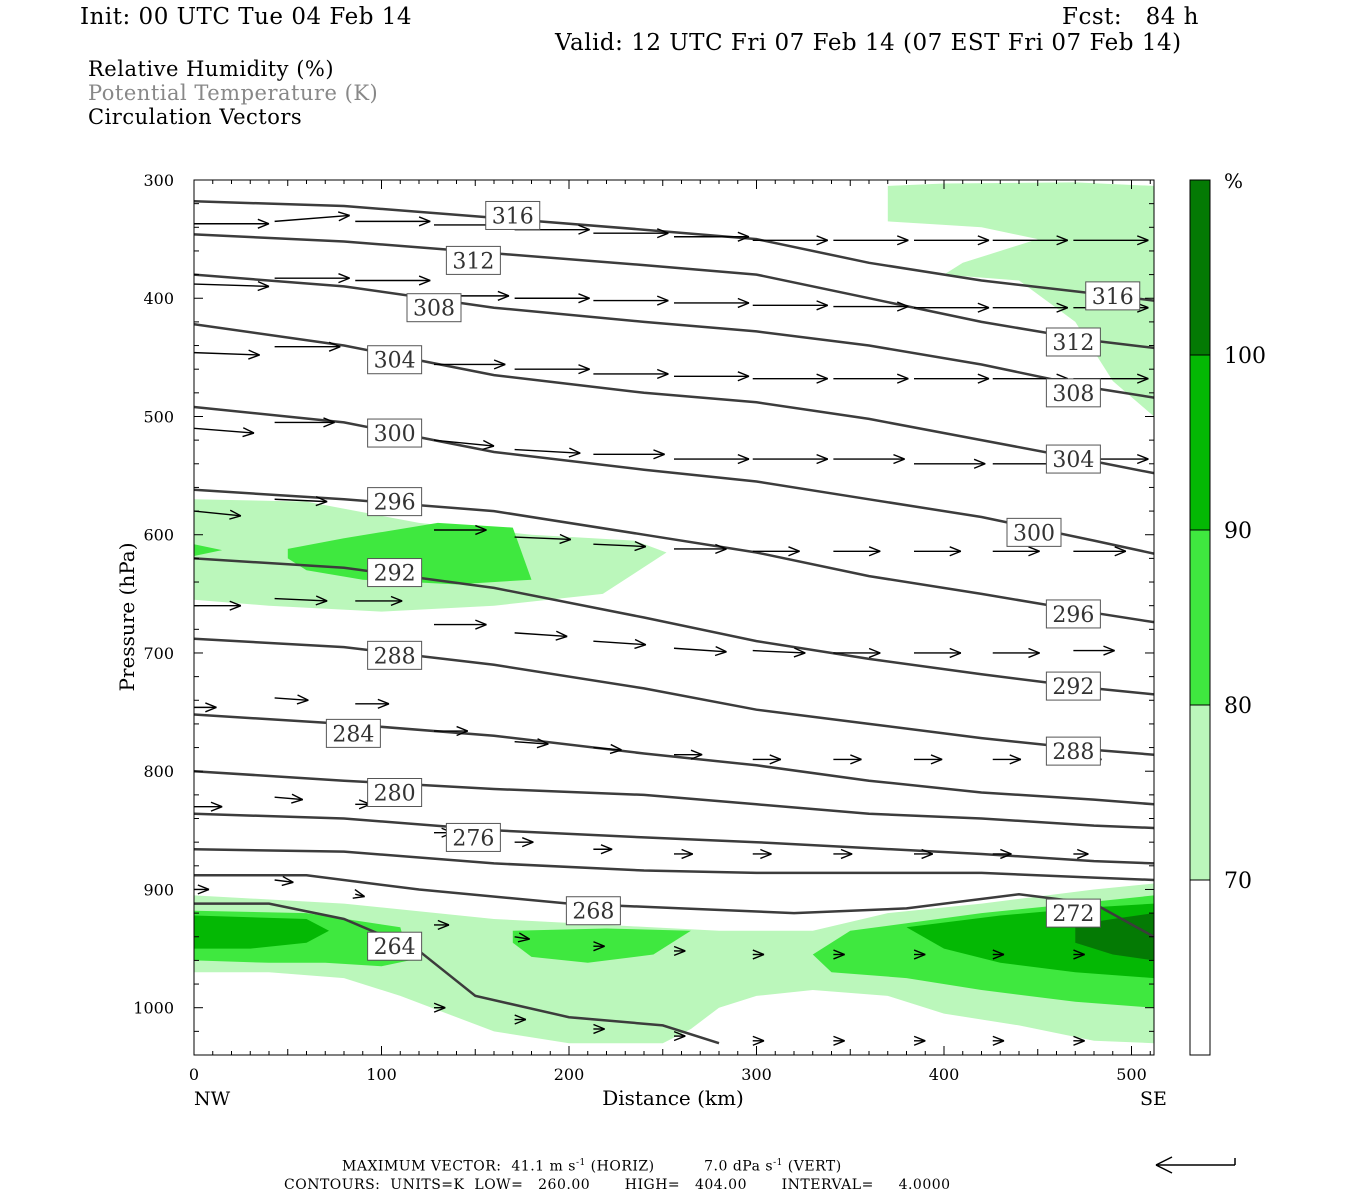  Describe the element at coordinates (1130, 17) in the screenshot. I see `forecast-hour: Fcst: 84 h` at that location.